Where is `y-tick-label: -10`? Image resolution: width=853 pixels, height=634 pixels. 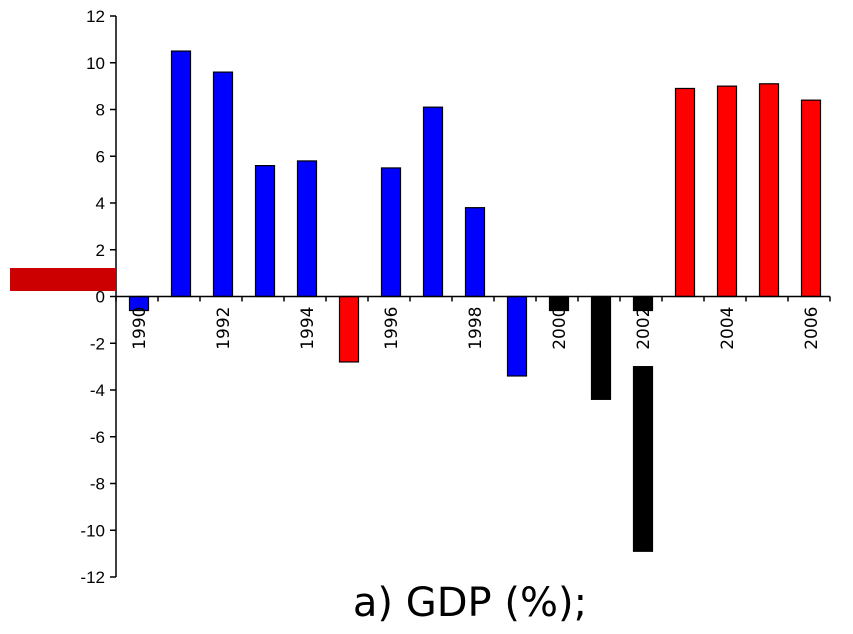
y-tick-label: -10 is located at coordinates (92, 530).